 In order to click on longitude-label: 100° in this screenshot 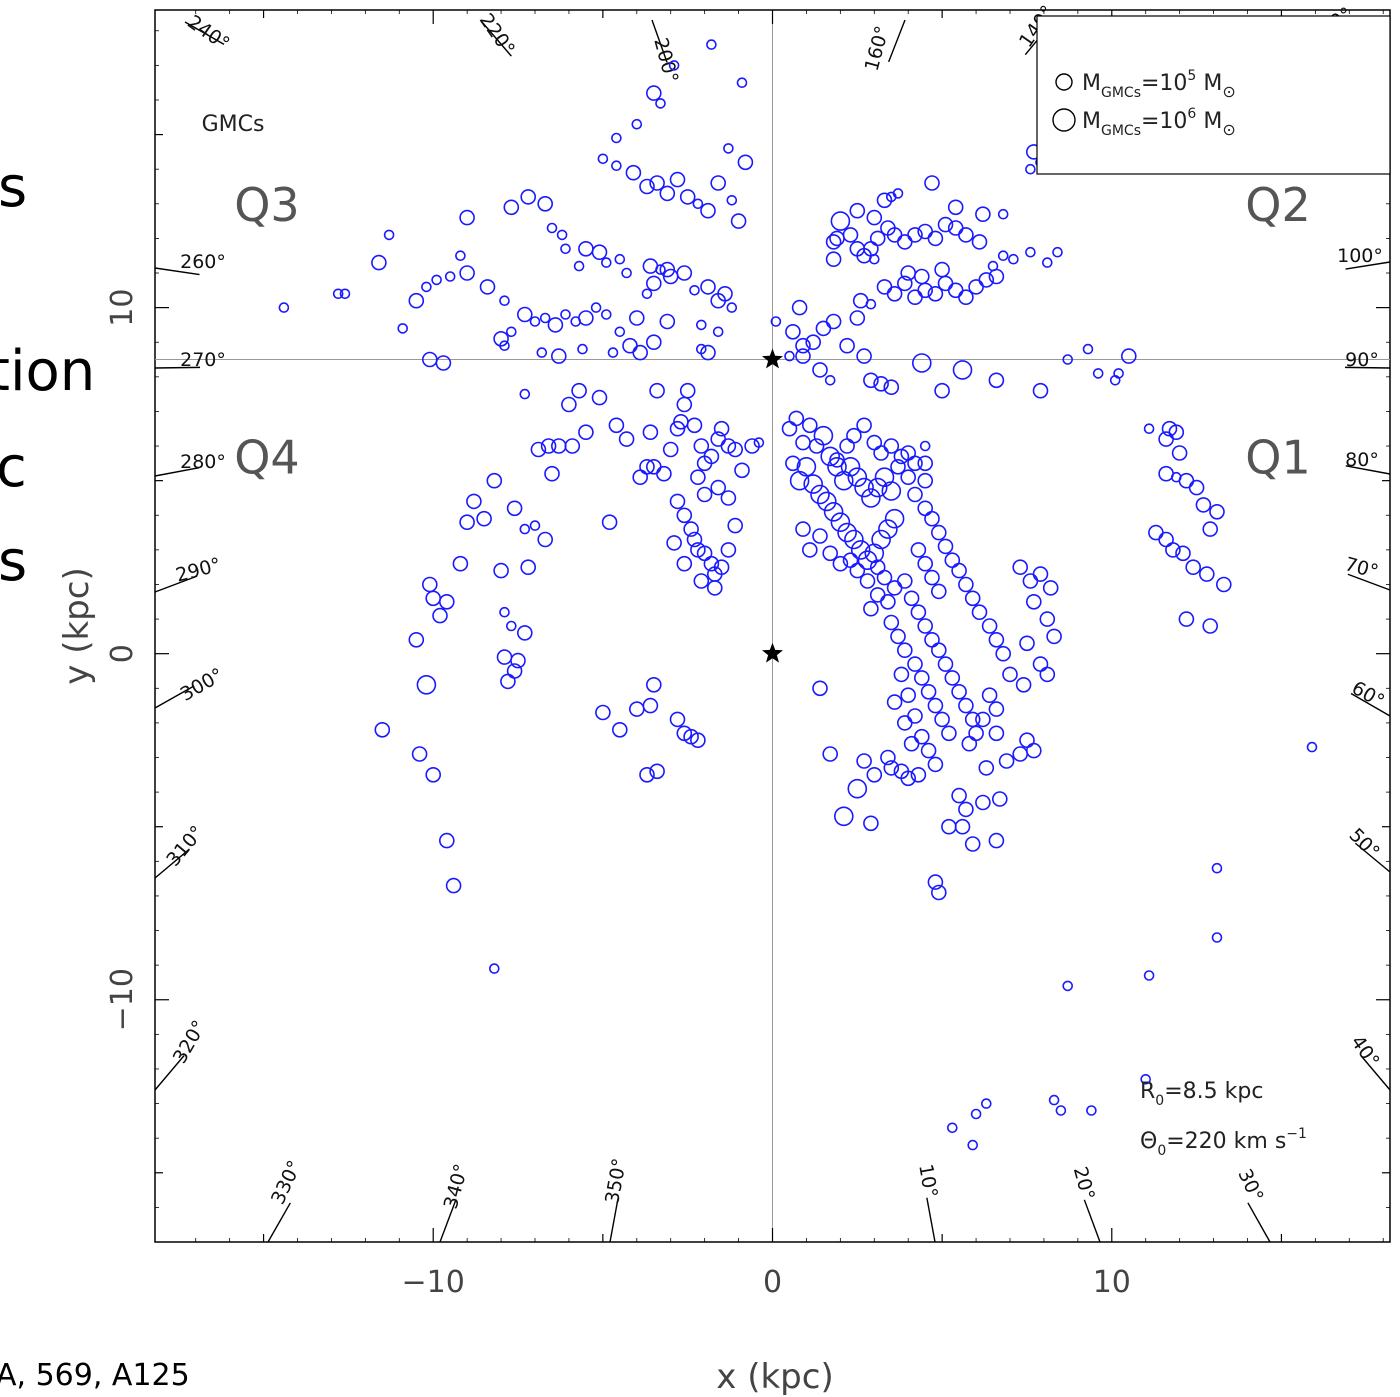, I will do `click(1360, 256)`.